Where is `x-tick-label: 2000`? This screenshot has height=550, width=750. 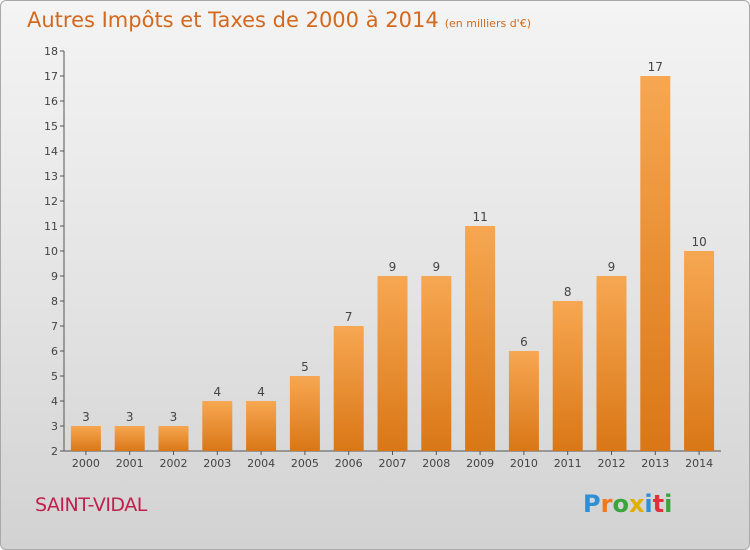 x-tick-label: 2000 is located at coordinates (86, 463).